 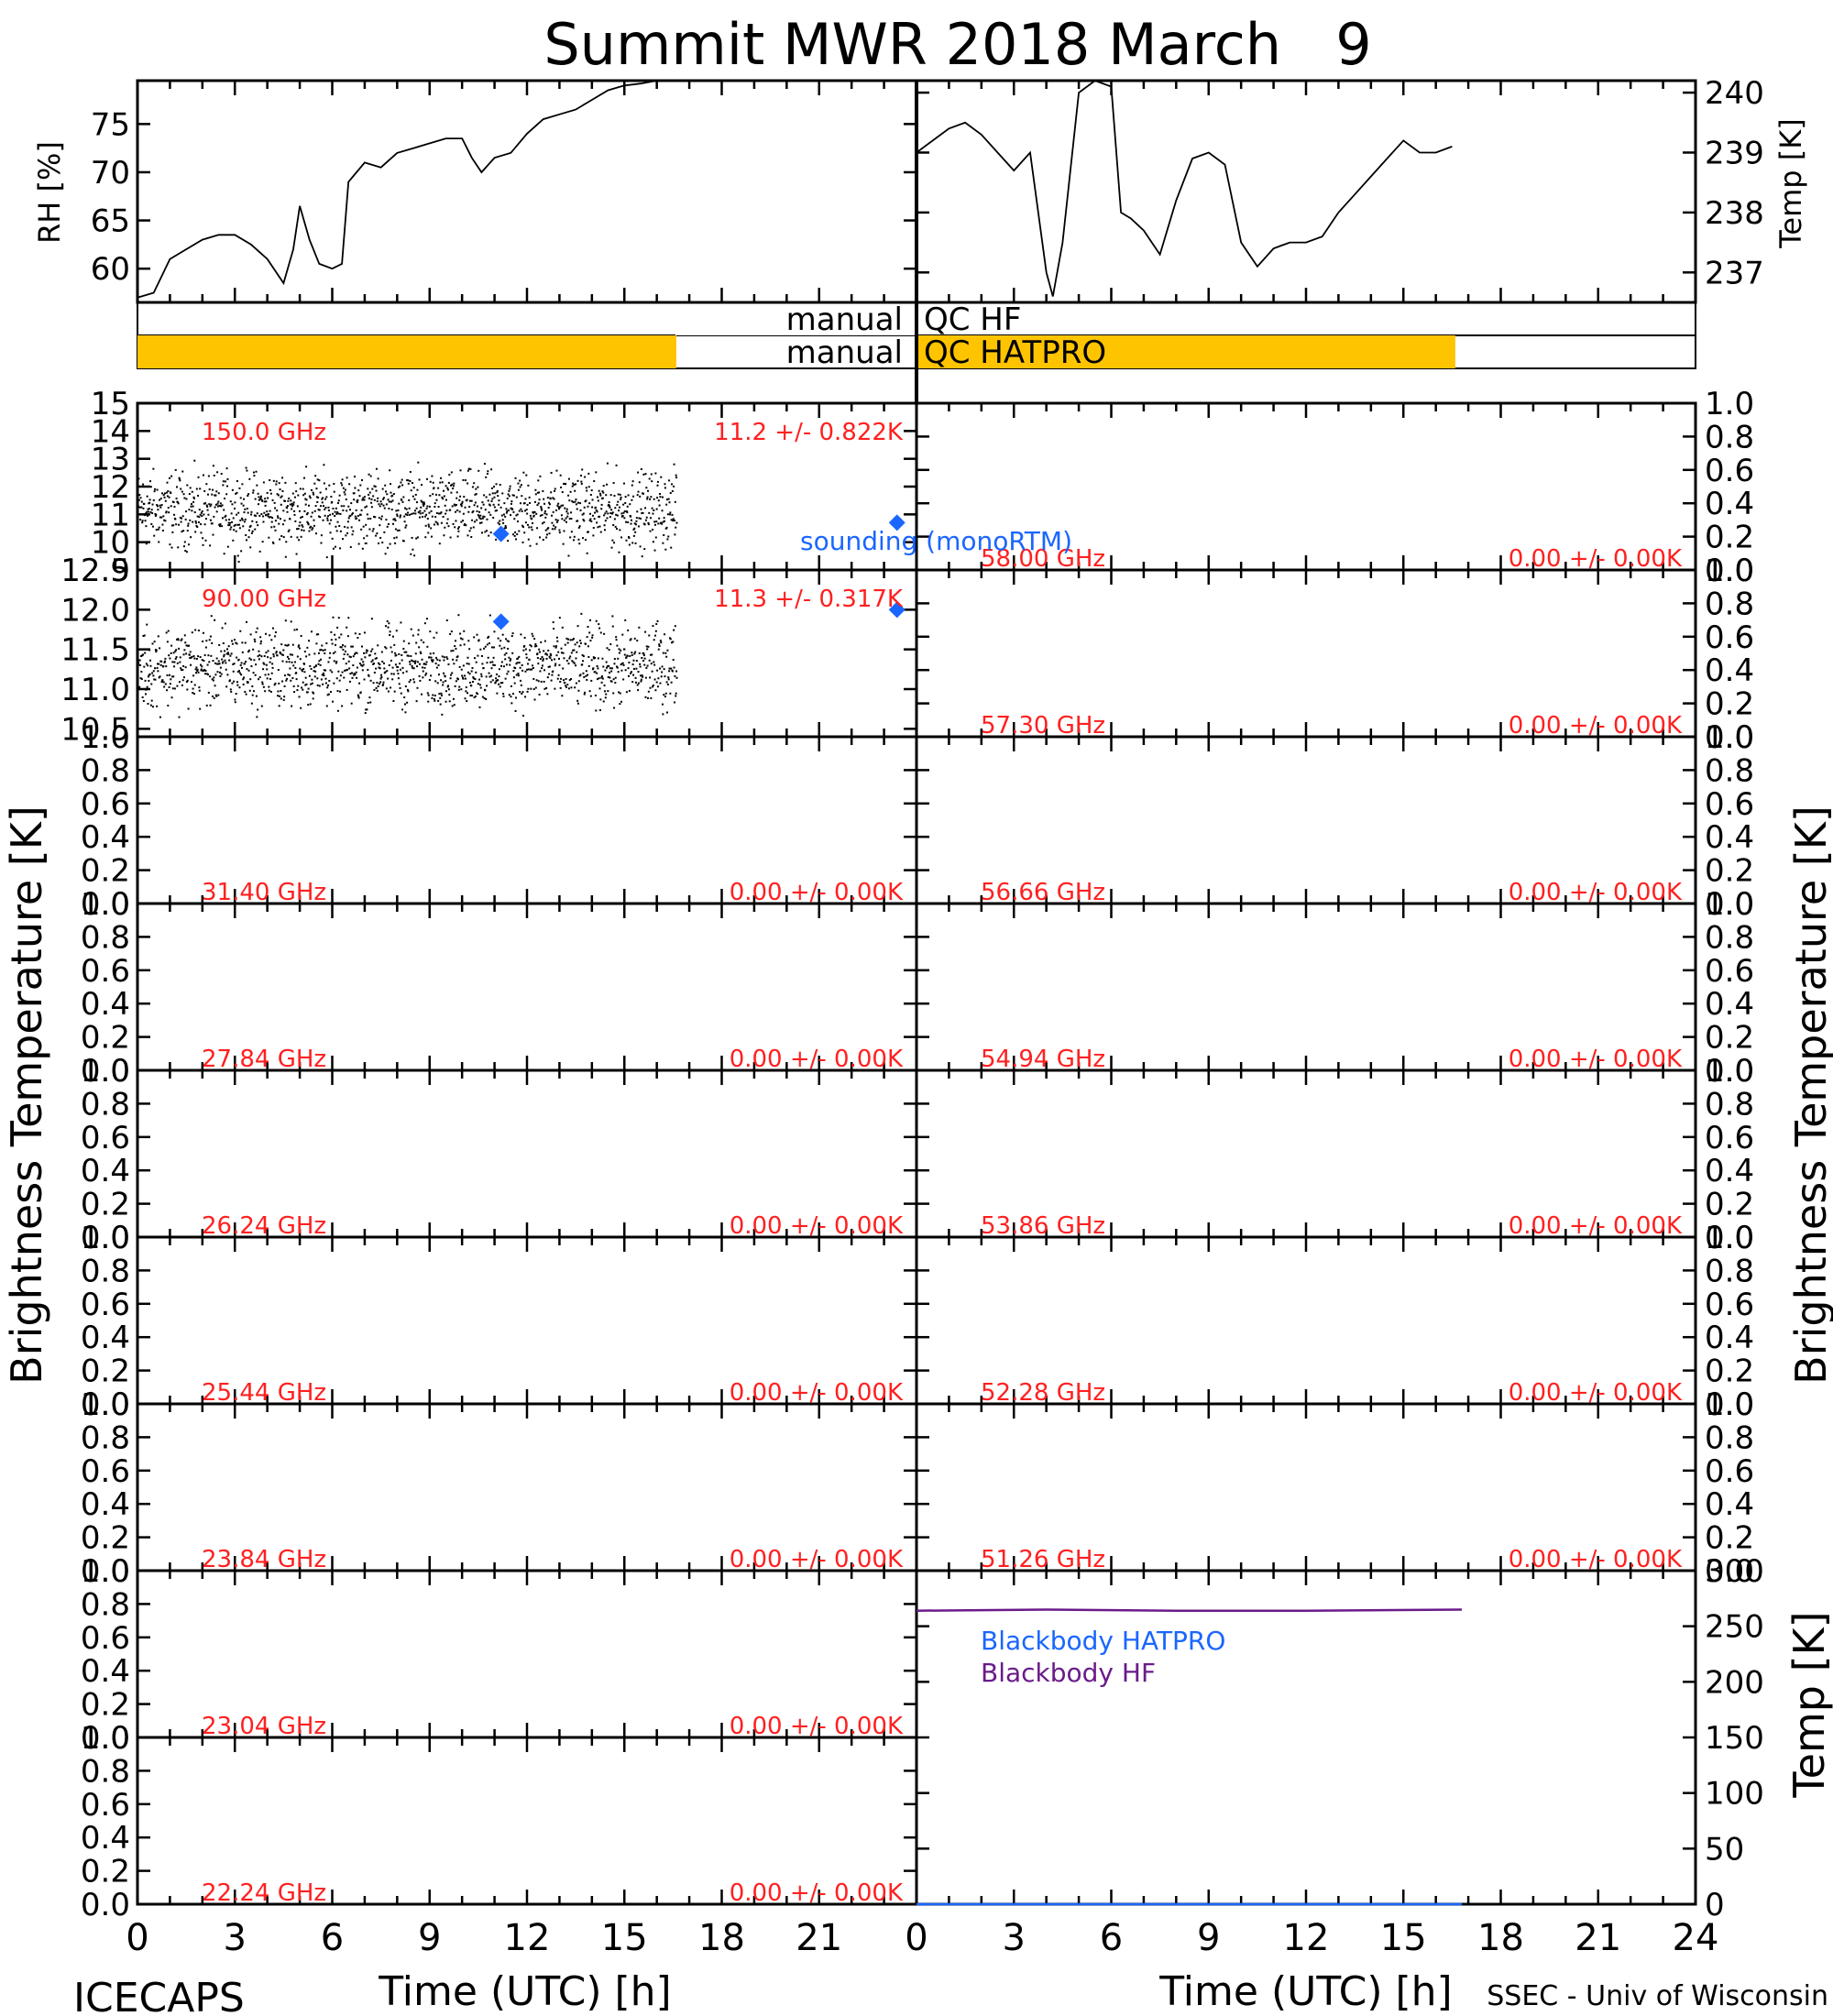 I want to click on y-ticks-ch2544-left: 0.00.20.40.60.81.0, so click(x=498, y=1321).